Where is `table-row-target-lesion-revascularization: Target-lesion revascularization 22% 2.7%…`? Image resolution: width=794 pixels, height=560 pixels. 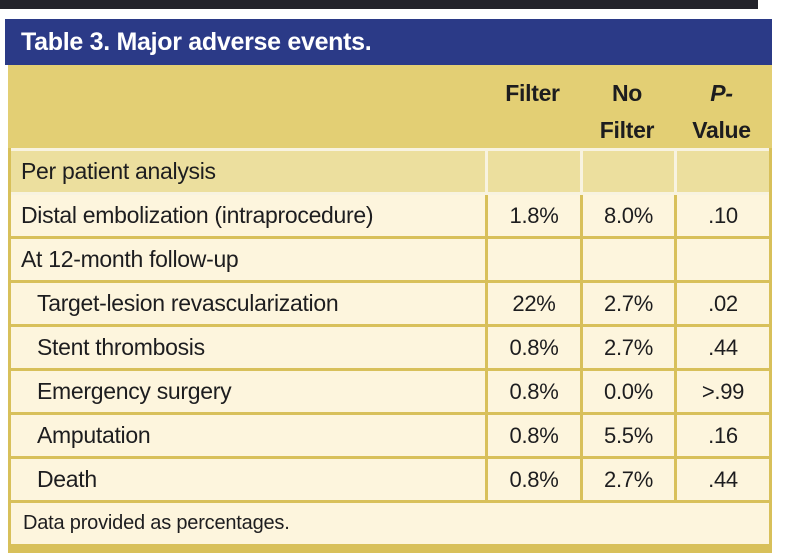 table-row-target-lesion-revascularization: Target-lesion revascularization 22% 2.7%… is located at coordinates (390, 302).